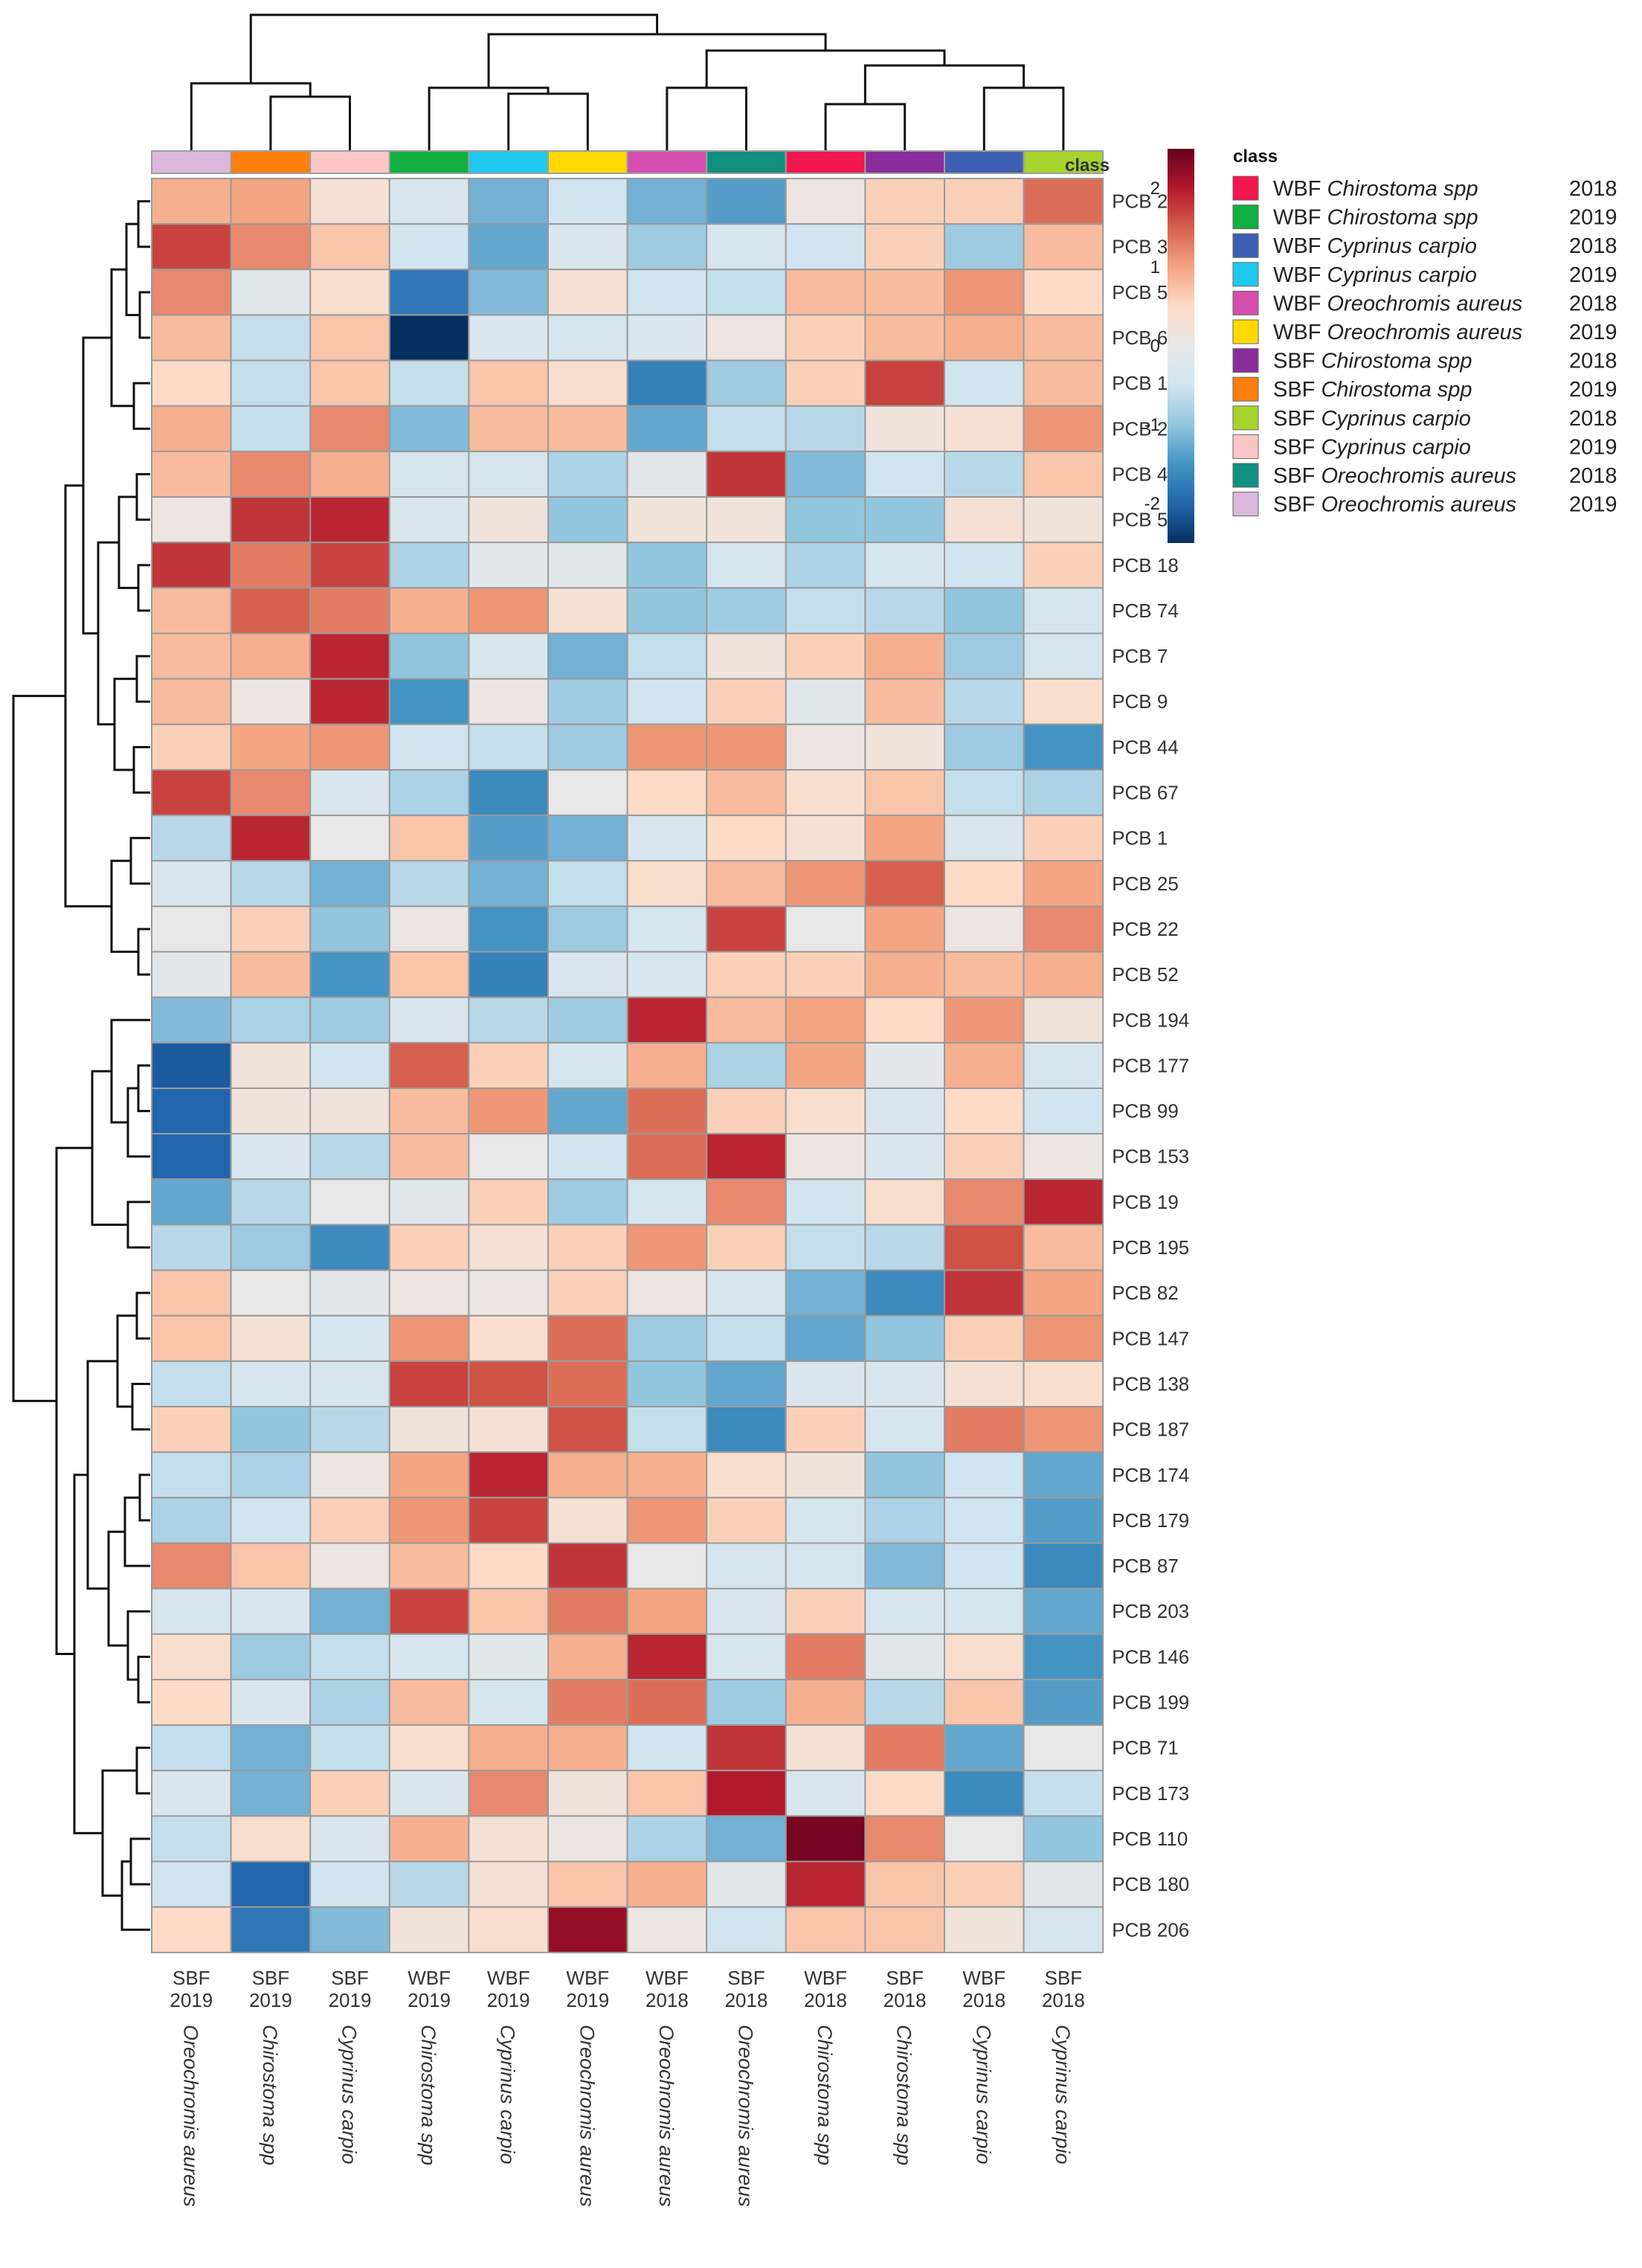 This screenshot has width=1642, height=2268. I want to click on row-label: PCB 146, so click(1150, 1656).